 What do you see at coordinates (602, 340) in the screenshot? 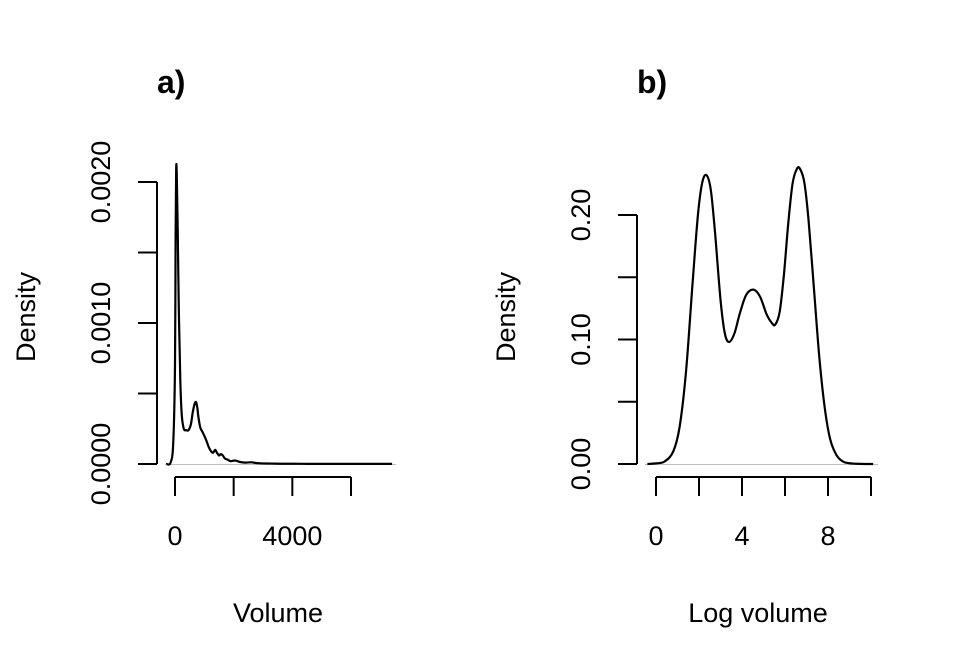
I see `panel-b-y-axis: 0.00 0.10 0.20` at bounding box center [602, 340].